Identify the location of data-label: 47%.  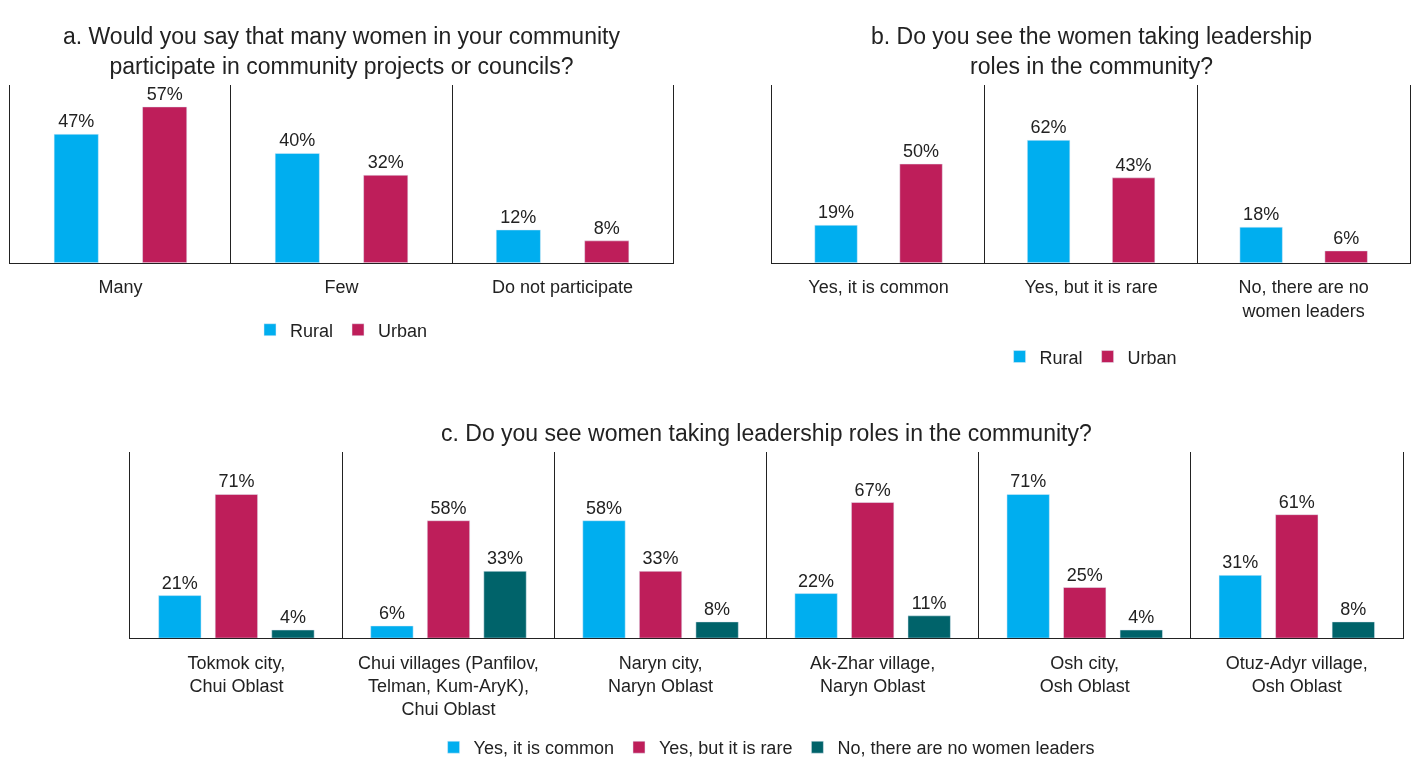
(76, 121).